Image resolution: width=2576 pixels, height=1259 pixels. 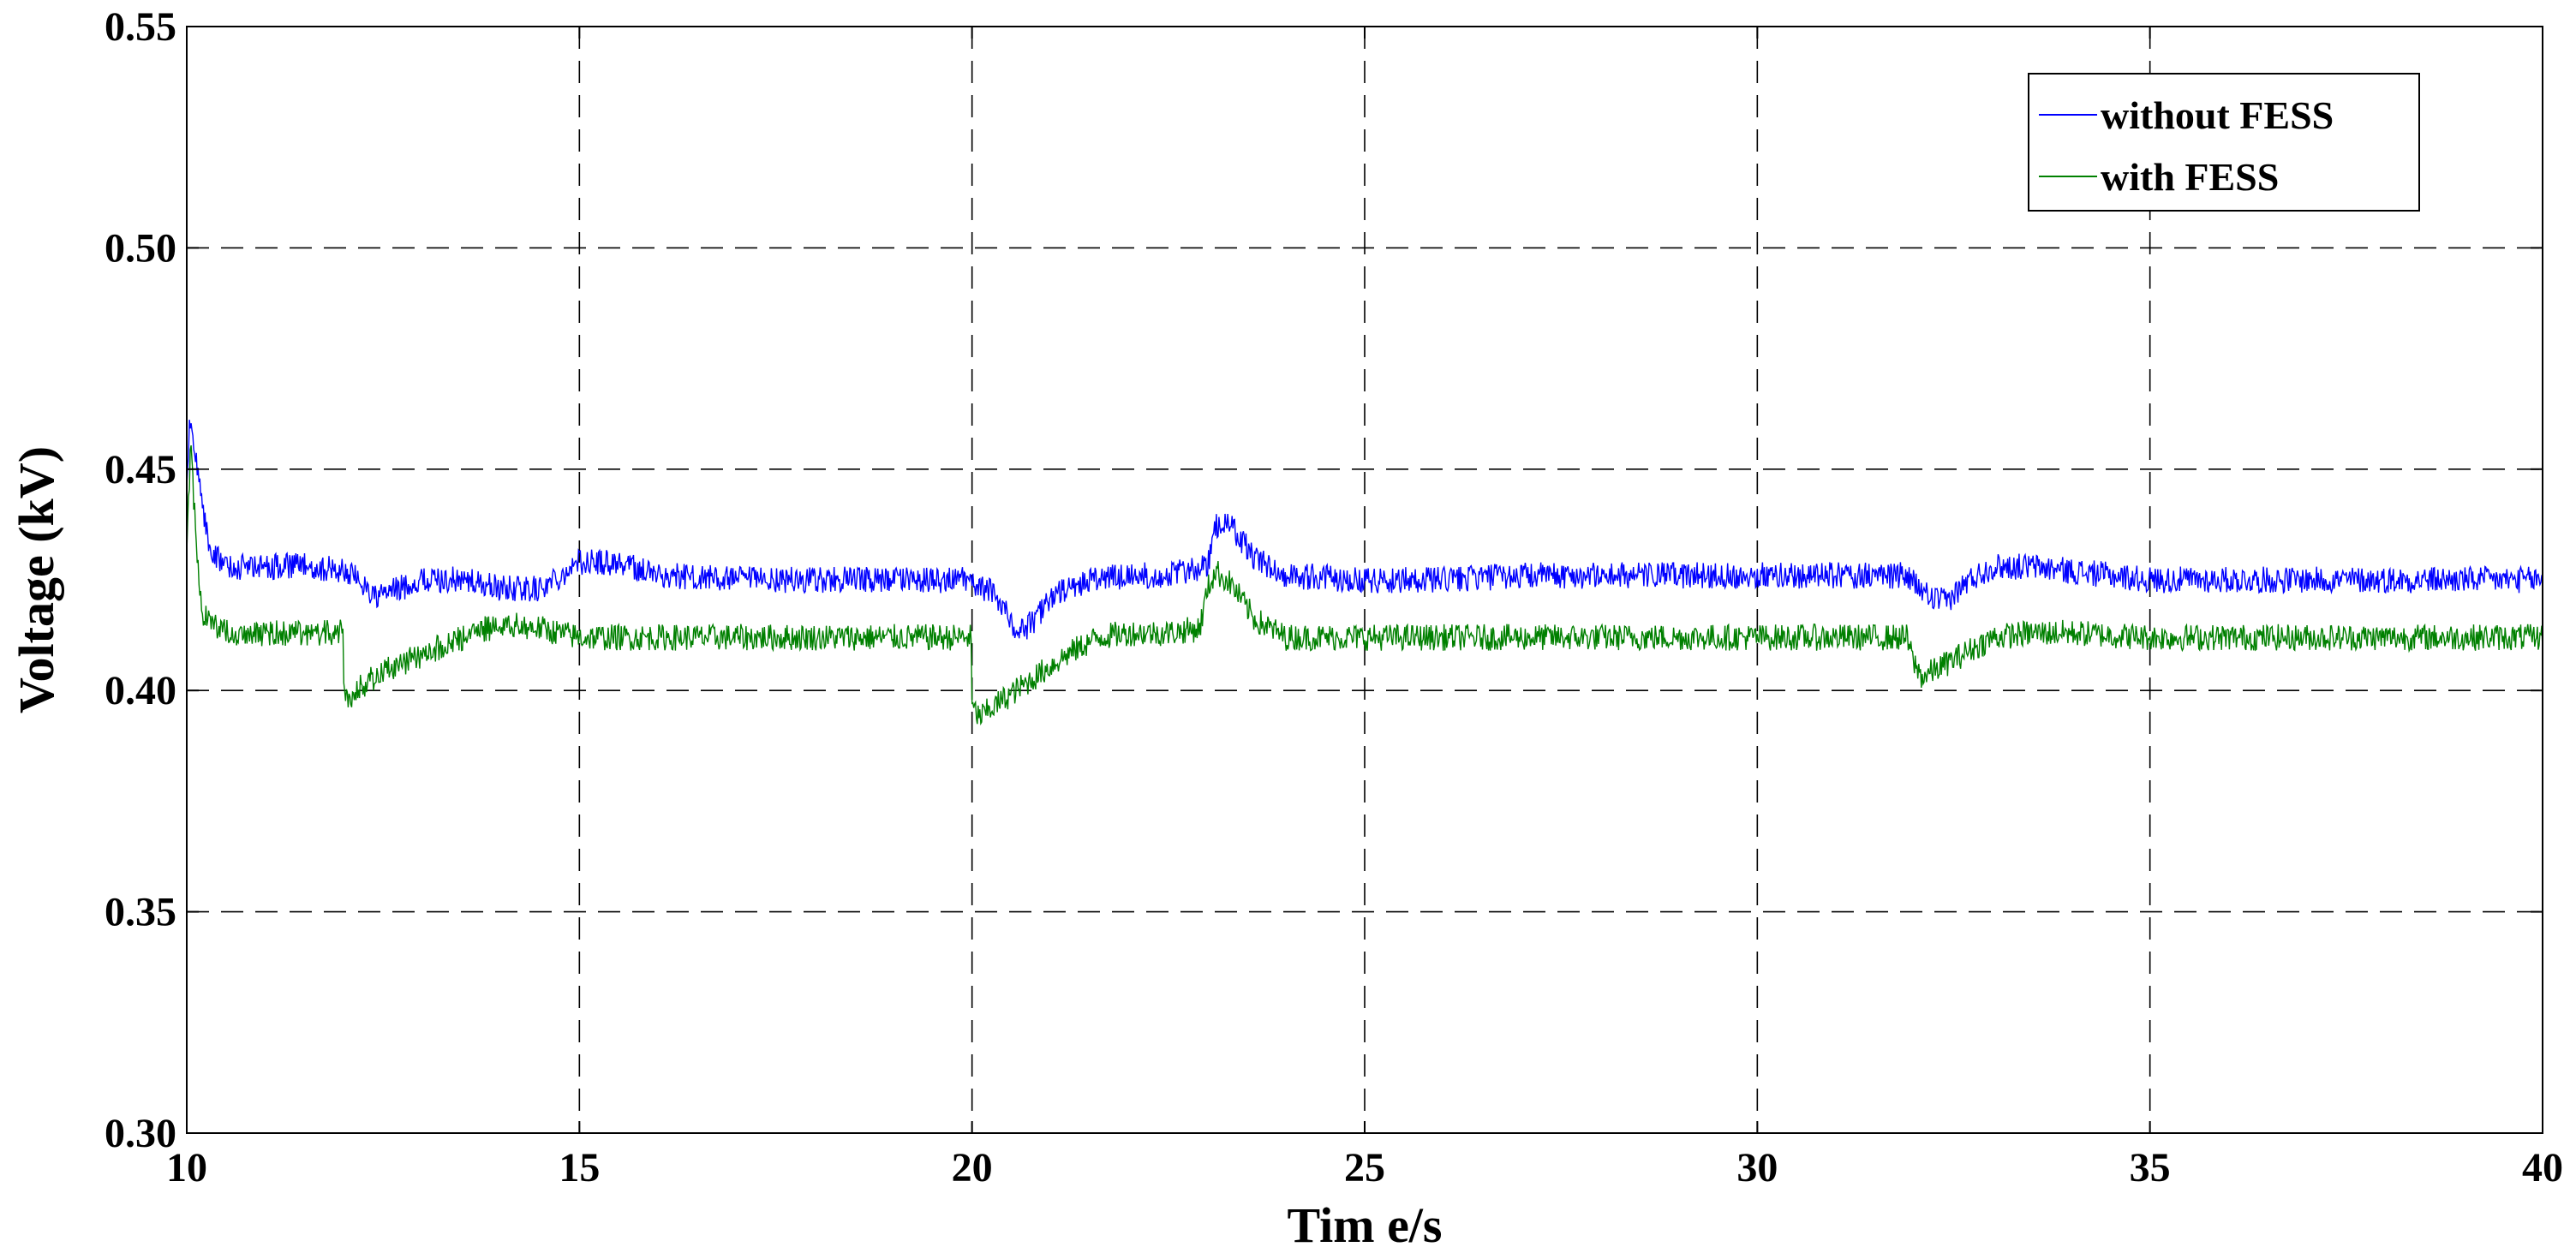 What do you see at coordinates (141, 912) in the screenshot?
I see `y-tick-label: 0.35` at bounding box center [141, 912].